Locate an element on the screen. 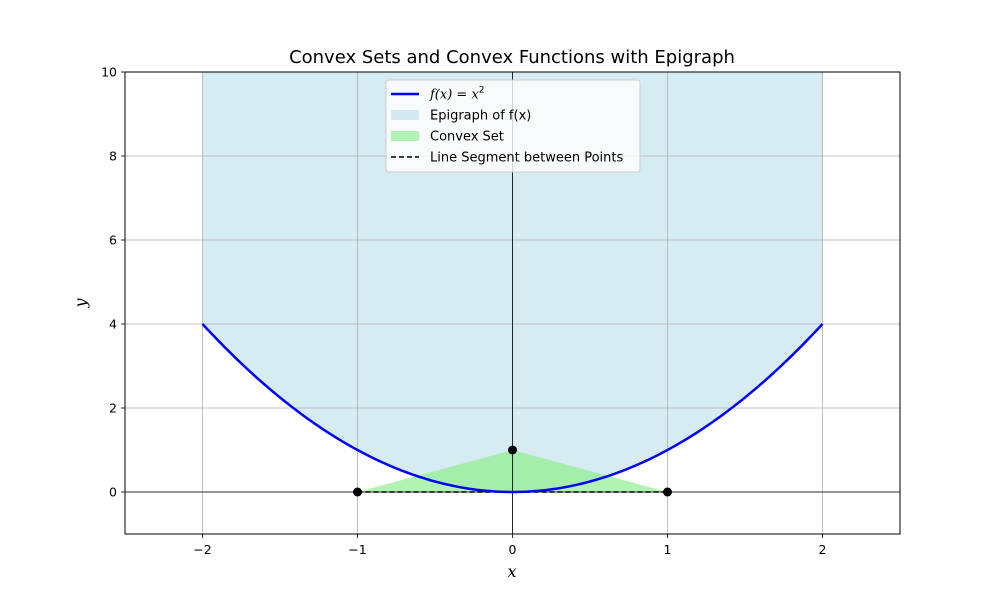 Image resolution: width=1000 pixels, height=600 pixels. y-tick-label: 0 is located at coordinates (113, 492).